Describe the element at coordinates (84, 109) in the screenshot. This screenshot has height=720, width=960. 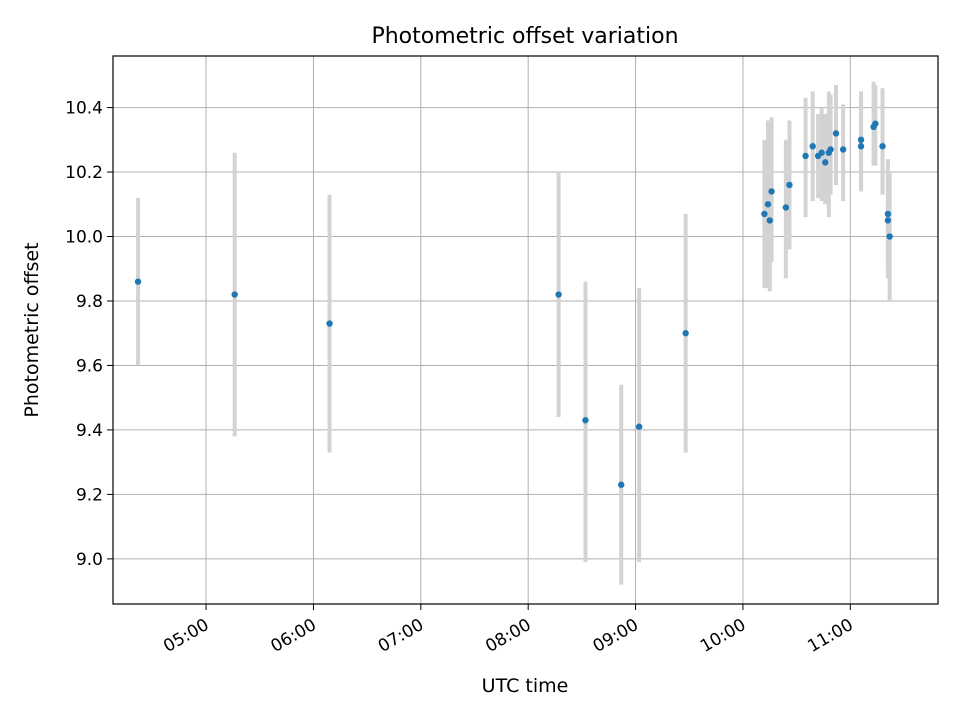
I see `y-tick-label: 10.4` at that location.